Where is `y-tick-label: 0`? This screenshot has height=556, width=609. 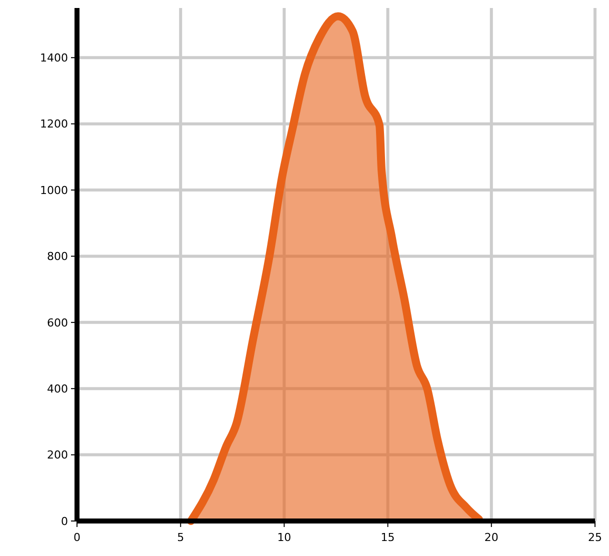 y-tick-label: 0 is located at coordinates (64, 521).